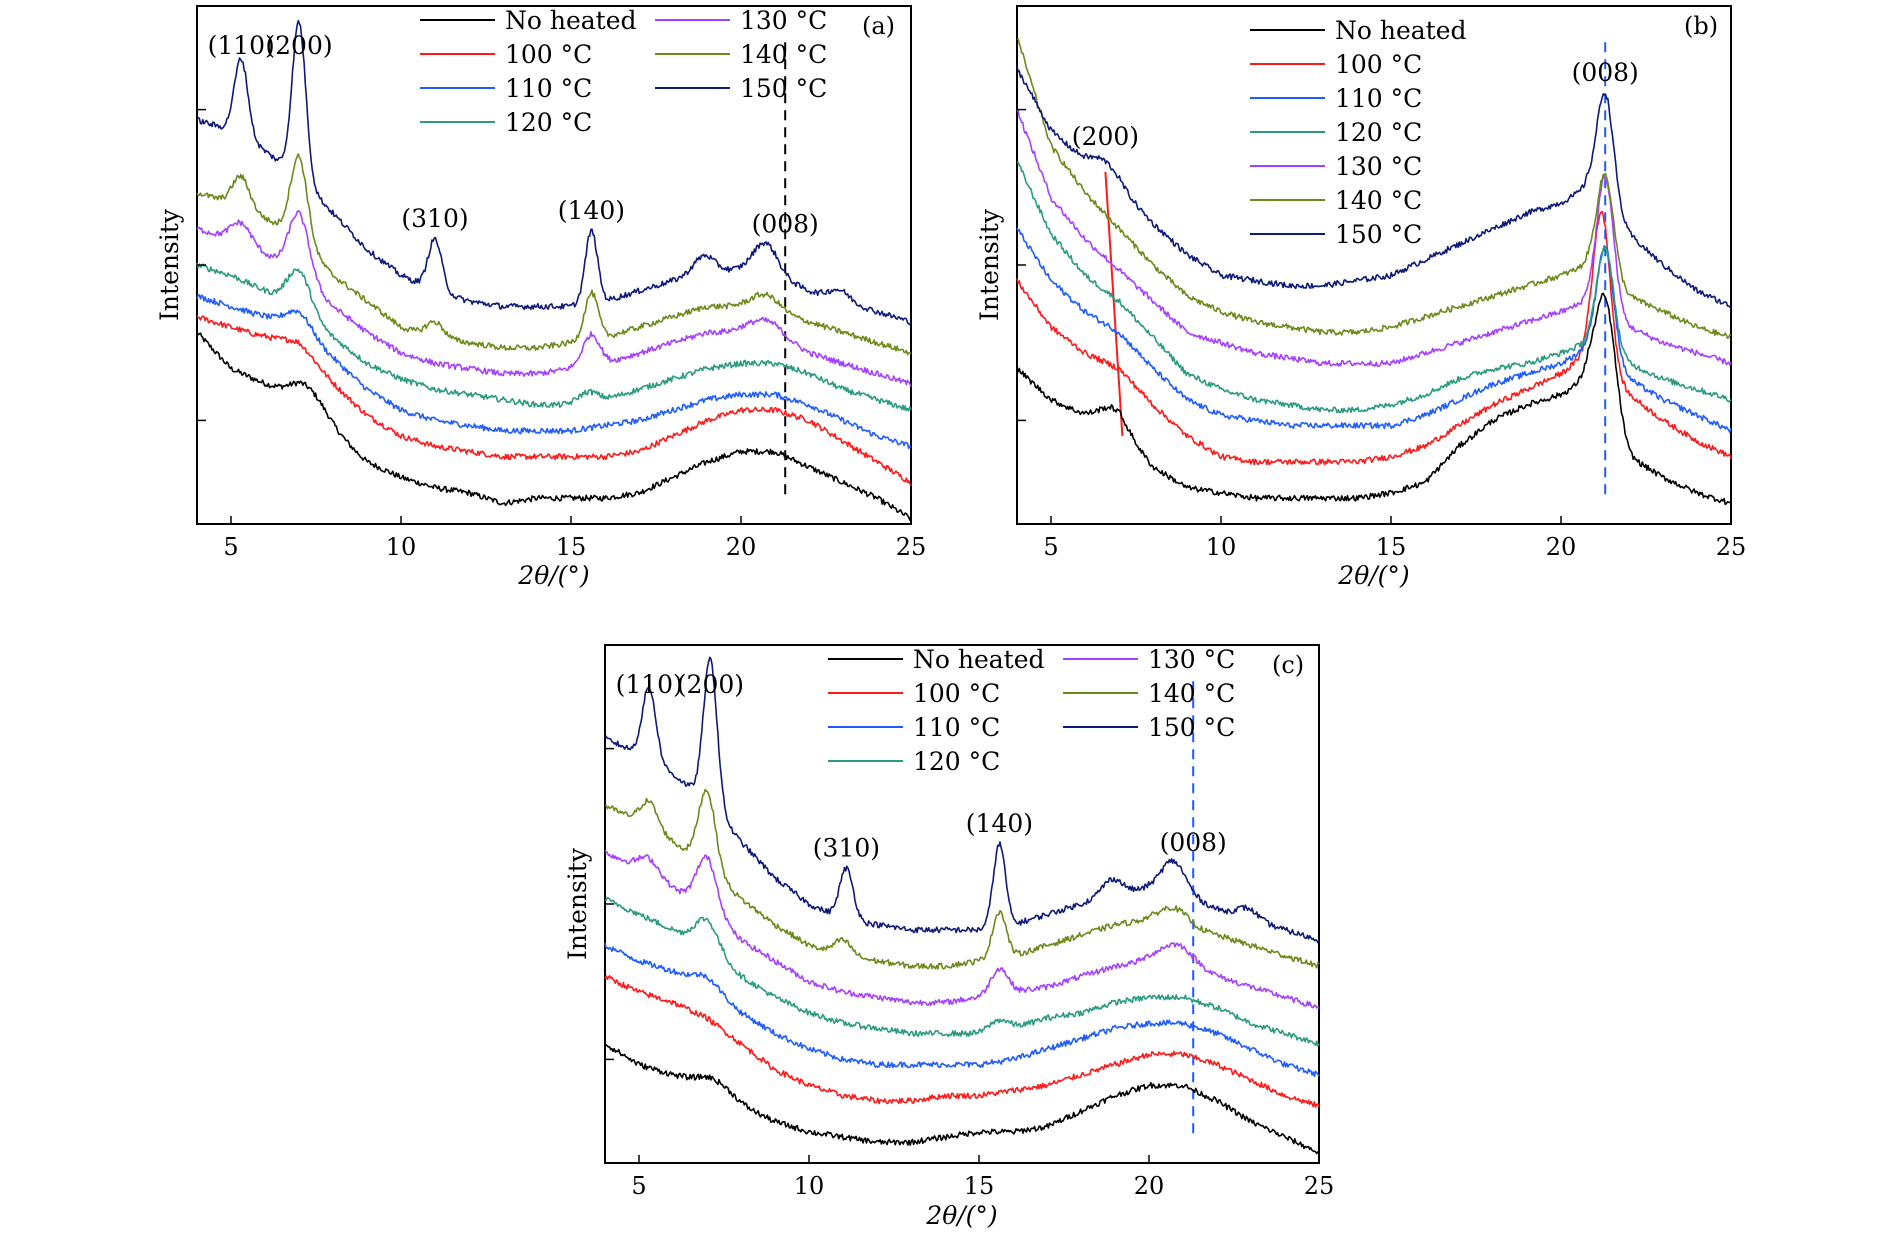 The height and width of the screenshot is (1240, 1890). I want to click on panel-tag: (b), so click(1701, 26).